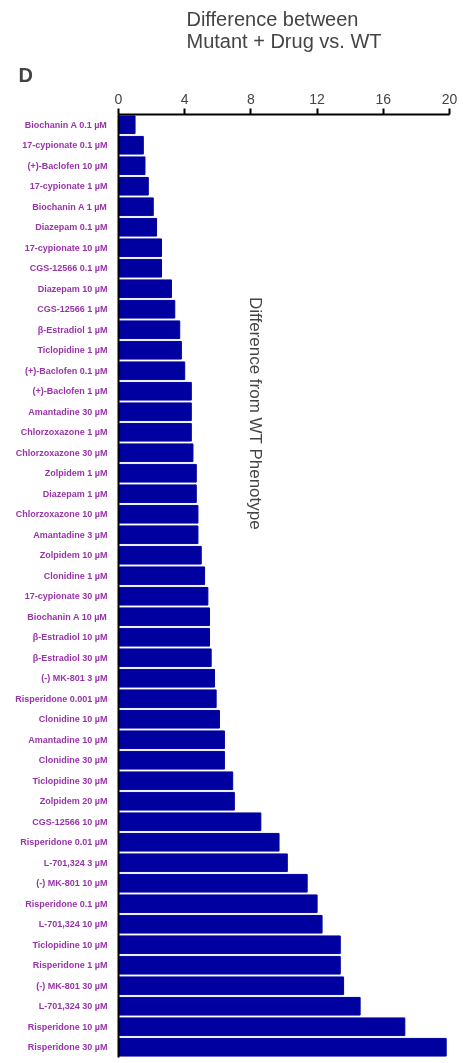  I want to click on y-tick-label: Zolpidem 20 µM, so click(73, 801).